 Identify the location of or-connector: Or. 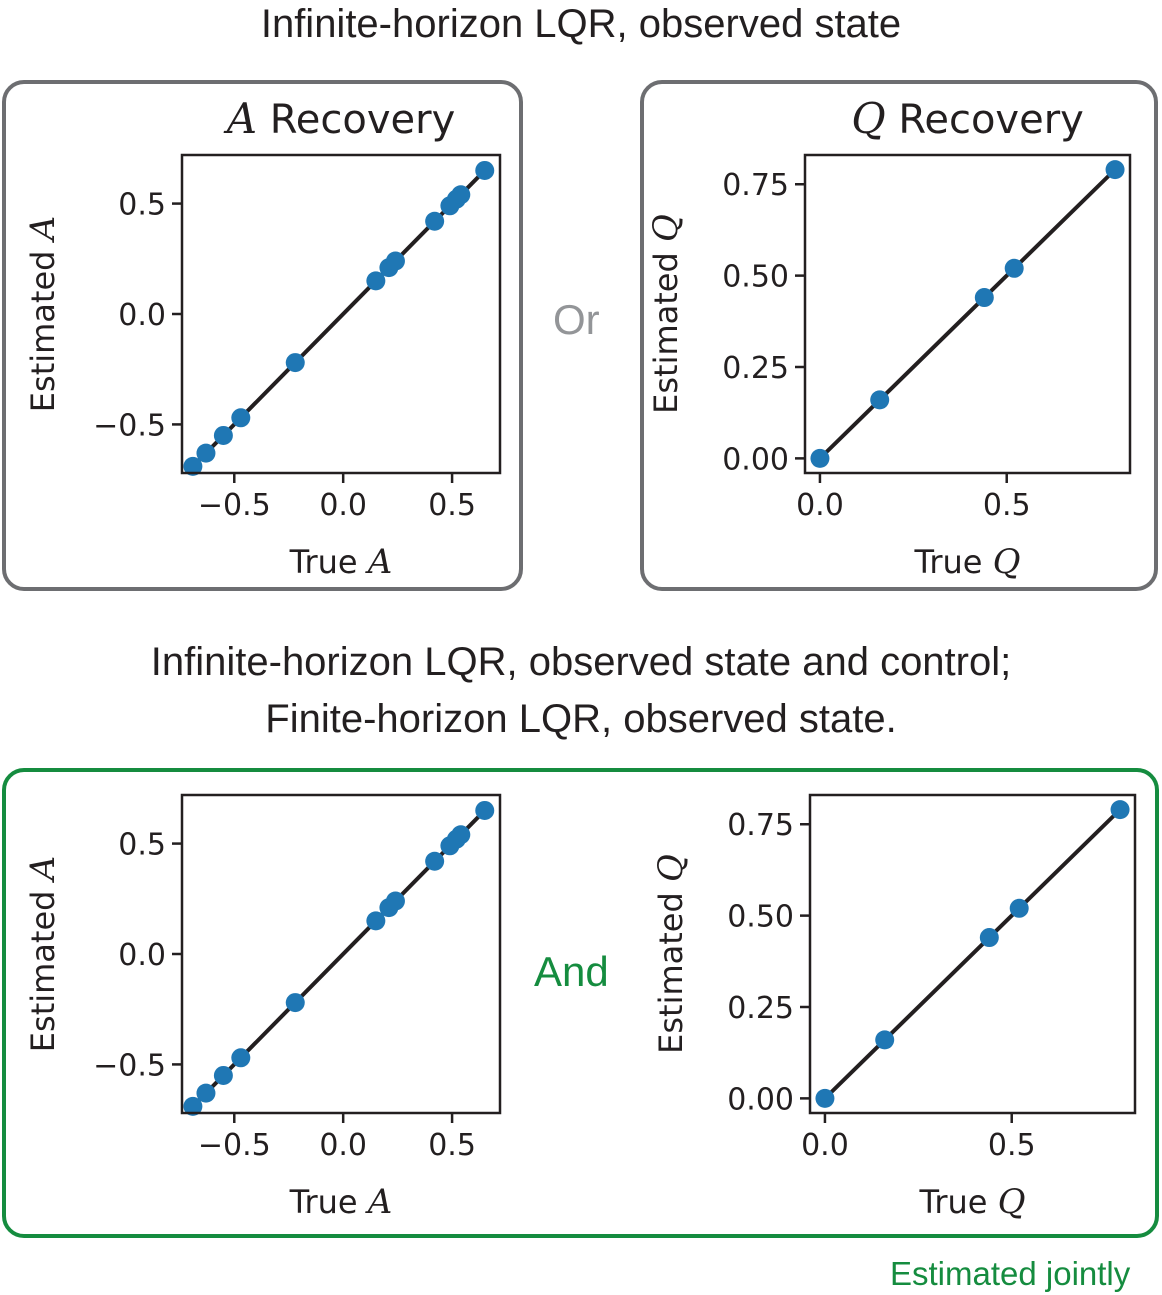
(576, 319).